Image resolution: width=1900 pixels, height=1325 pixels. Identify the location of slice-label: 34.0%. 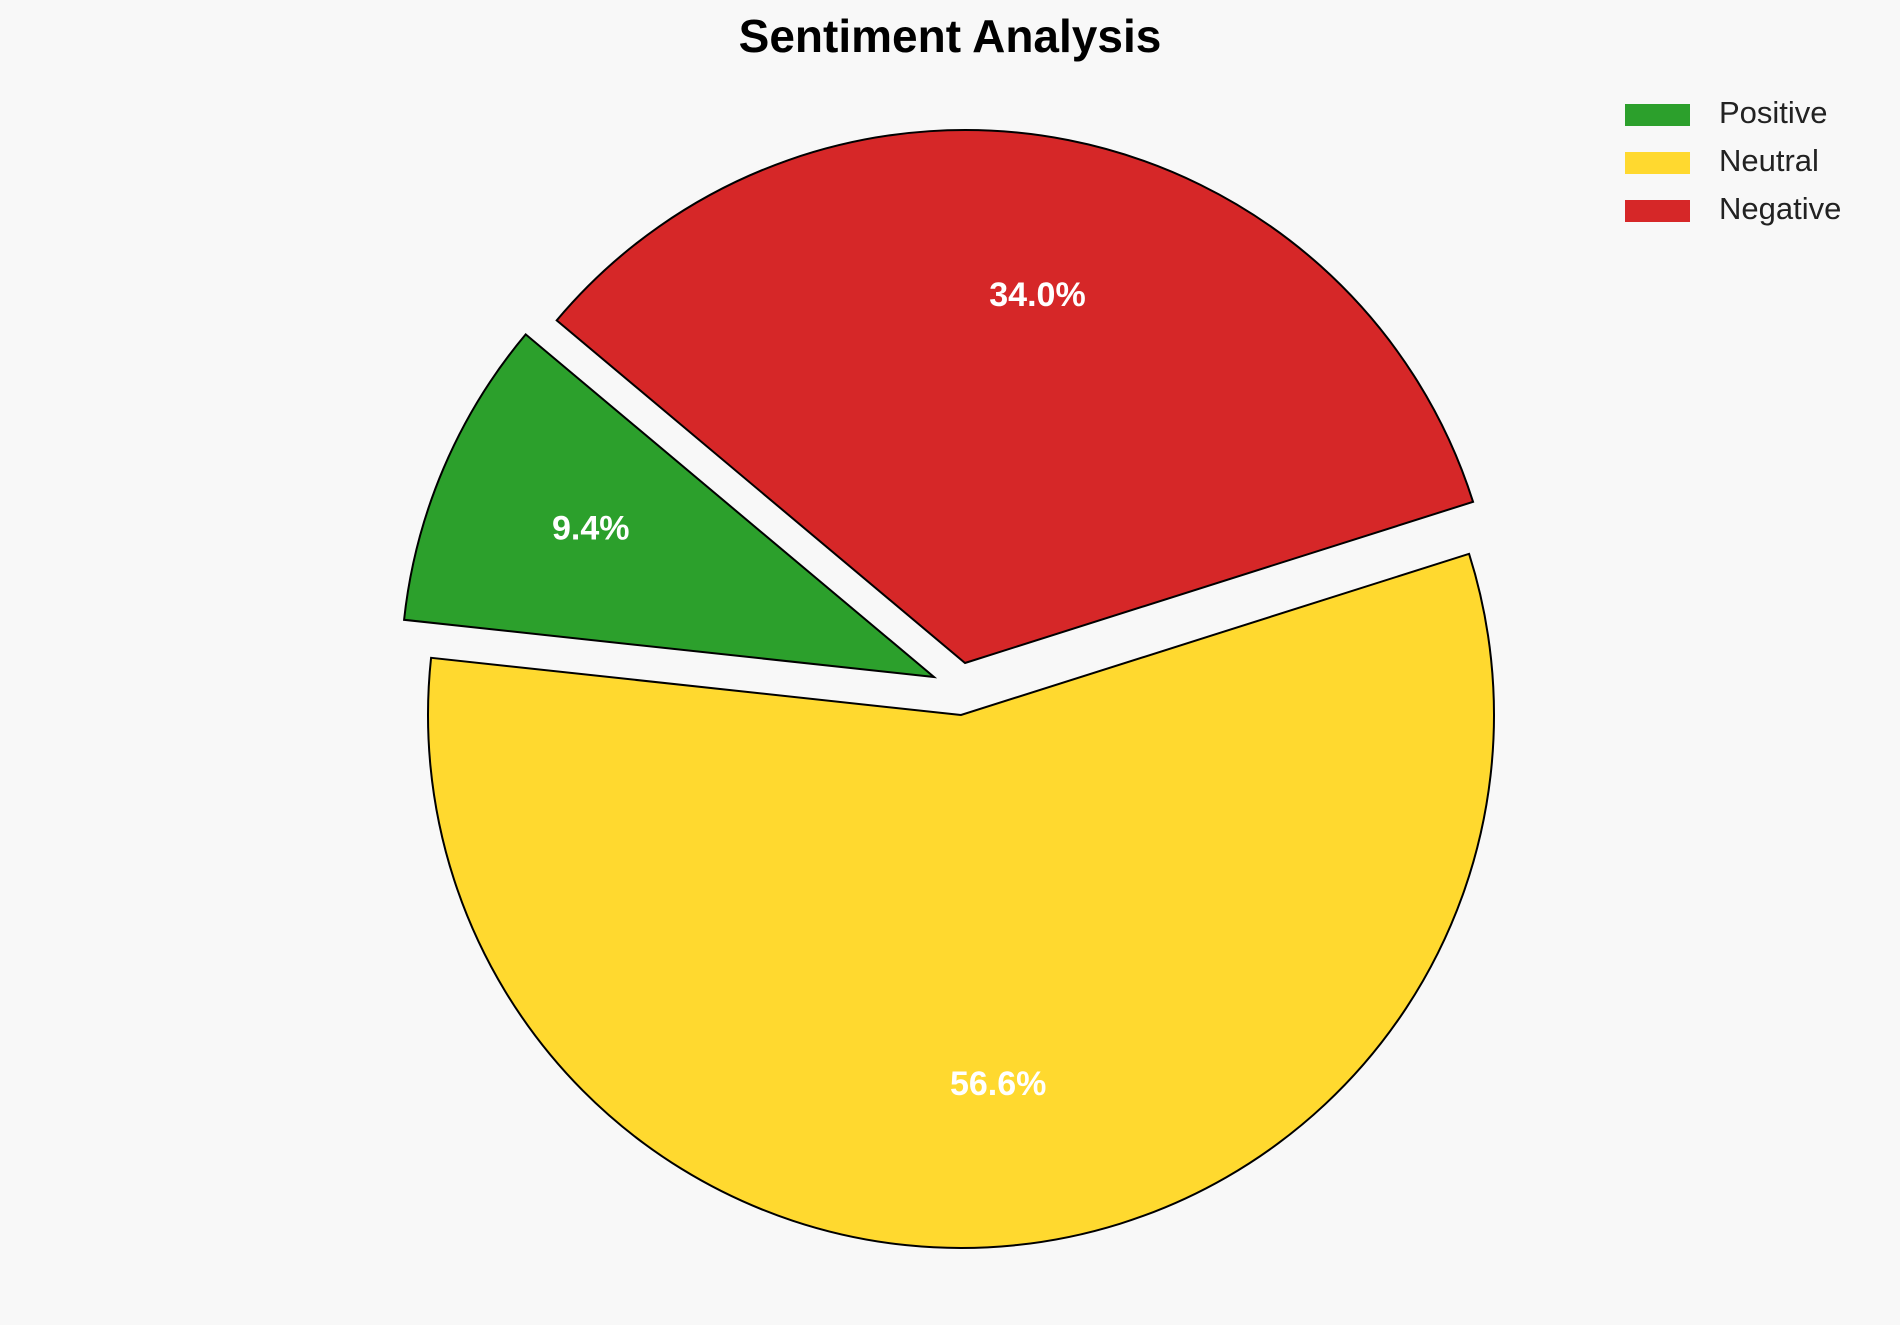
(1037, 295).